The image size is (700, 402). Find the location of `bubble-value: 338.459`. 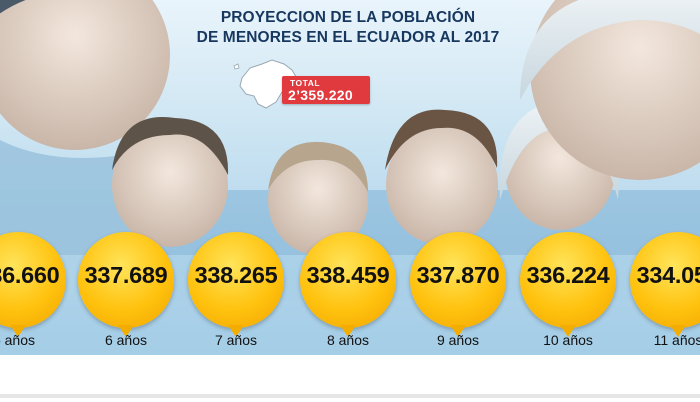

bubble-value: 338.459 is located at coordinates (348, 275).